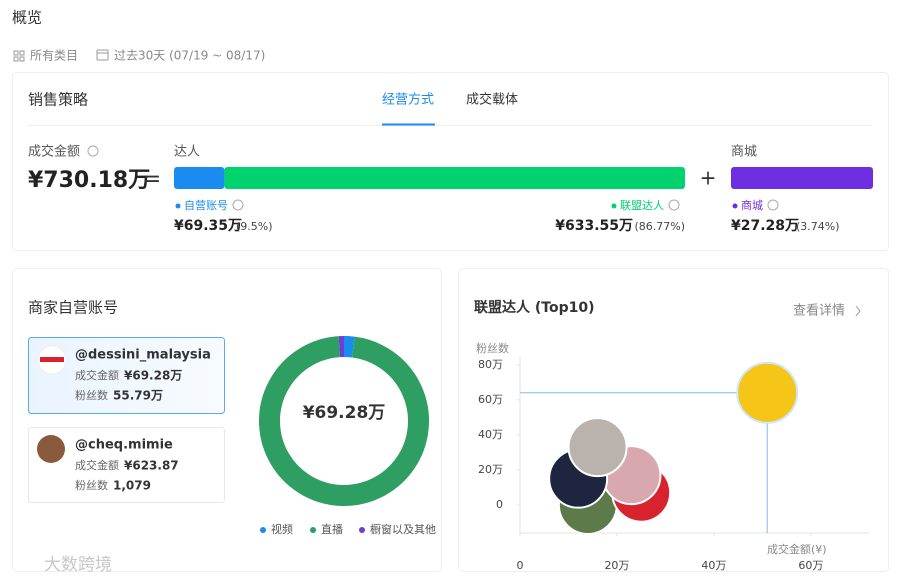 Image resolution: width=900 pixels, height=580 pixels. I want to click on account-gmv: ¥69.28万, so click(153, 376).